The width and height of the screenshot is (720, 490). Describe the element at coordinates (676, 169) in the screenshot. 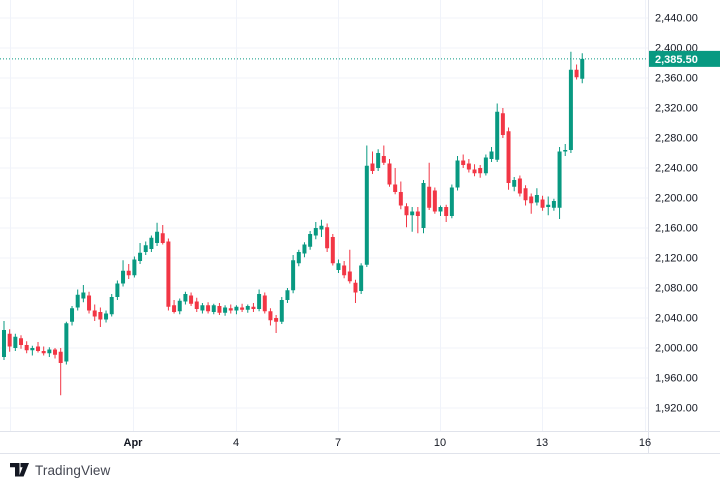

I see `price-tick-label: 2,240.00` at that location.